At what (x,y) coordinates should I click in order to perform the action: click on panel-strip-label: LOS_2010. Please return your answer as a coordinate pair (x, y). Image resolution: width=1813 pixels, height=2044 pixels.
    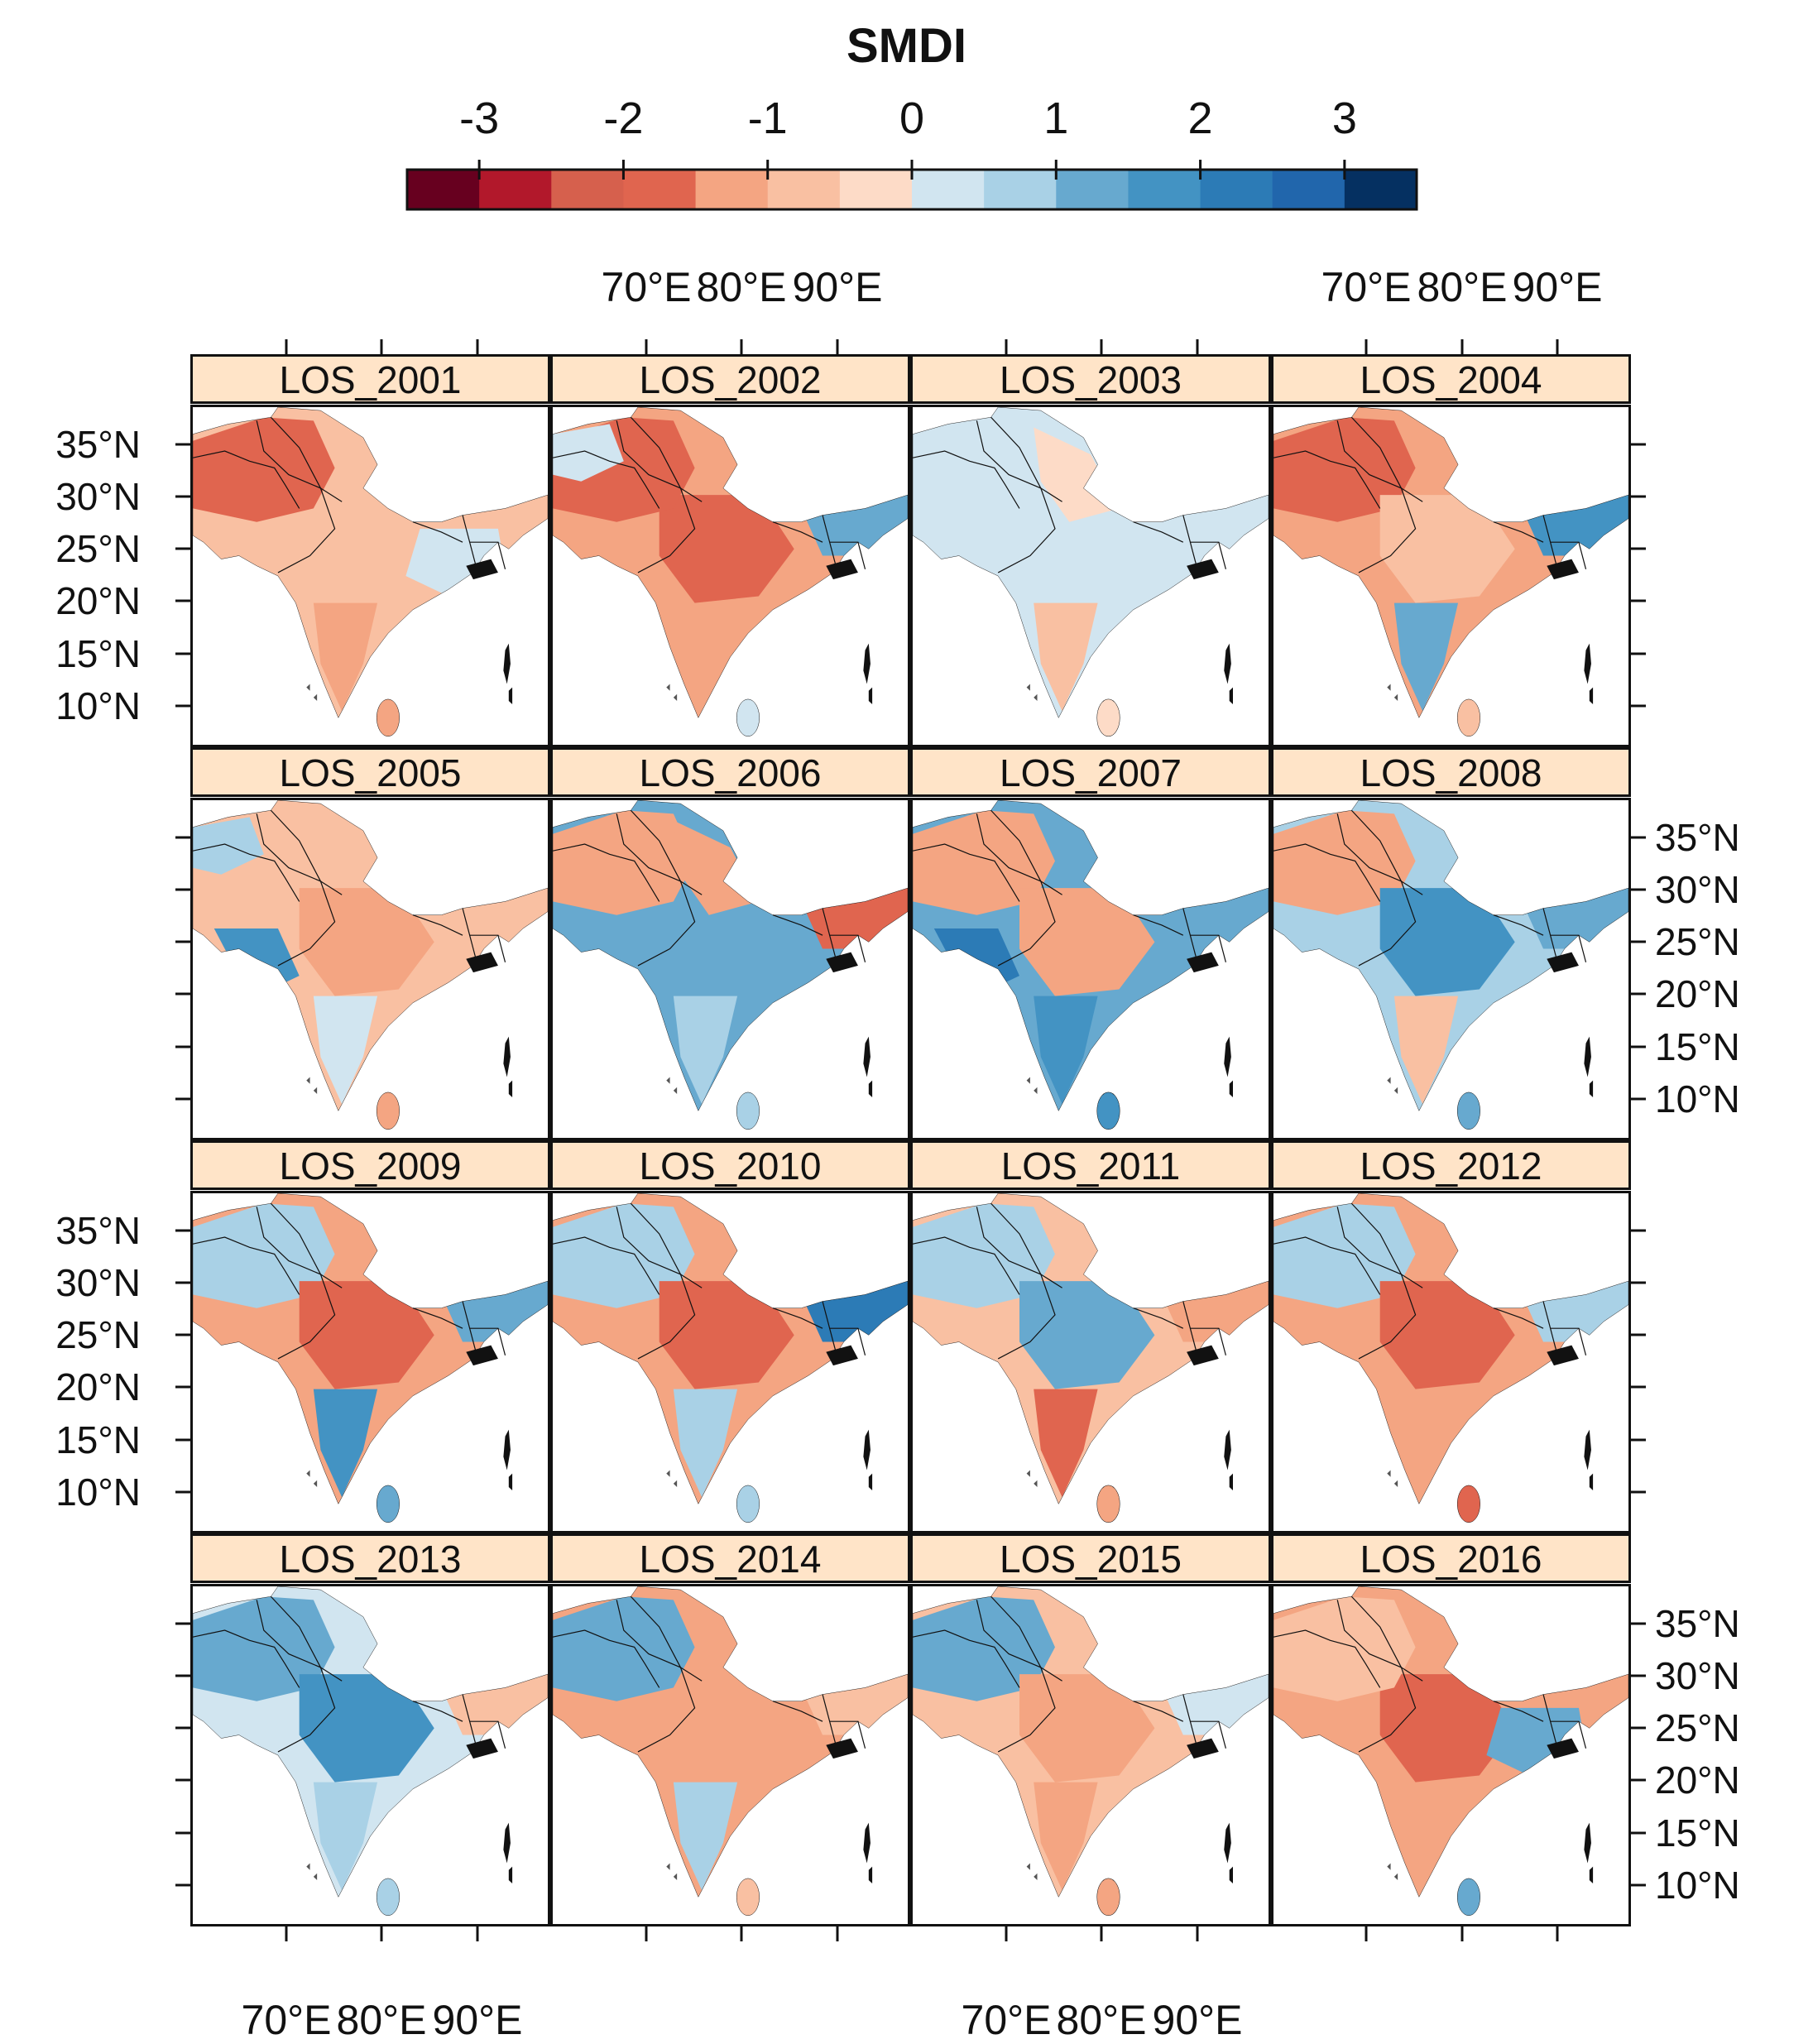
    Looking at the image, I should click on (730, 1165).